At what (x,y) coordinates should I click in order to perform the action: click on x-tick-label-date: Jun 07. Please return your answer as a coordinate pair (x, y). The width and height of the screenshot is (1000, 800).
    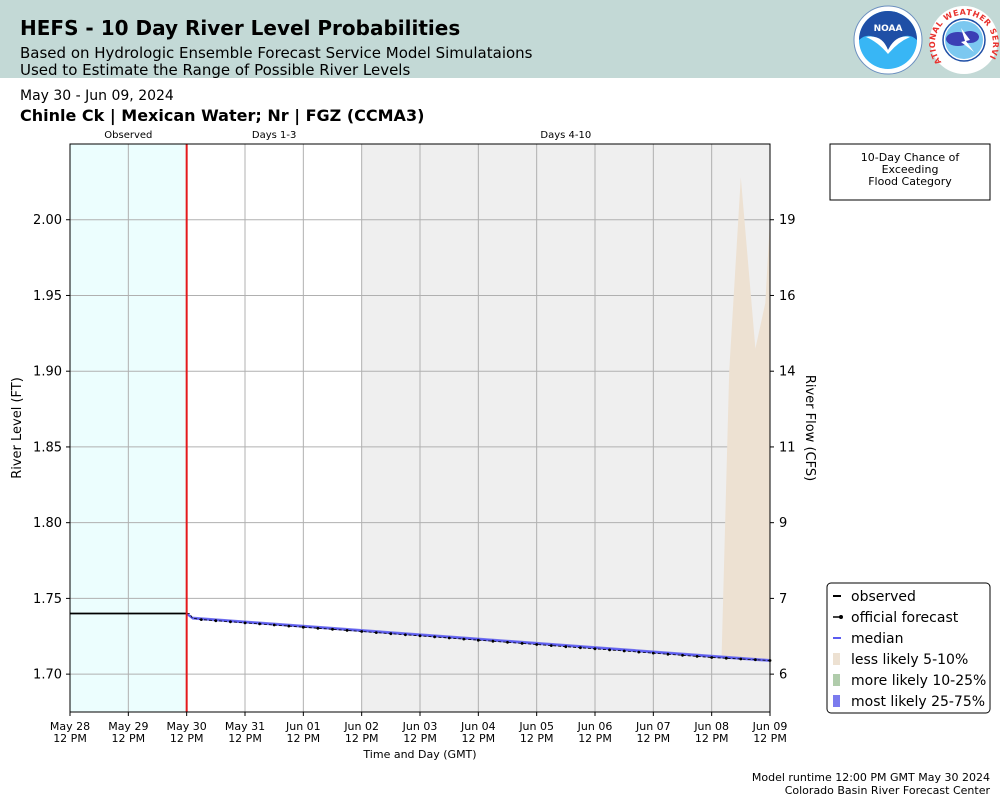
    Looking at the image, I should click on (653, 726).